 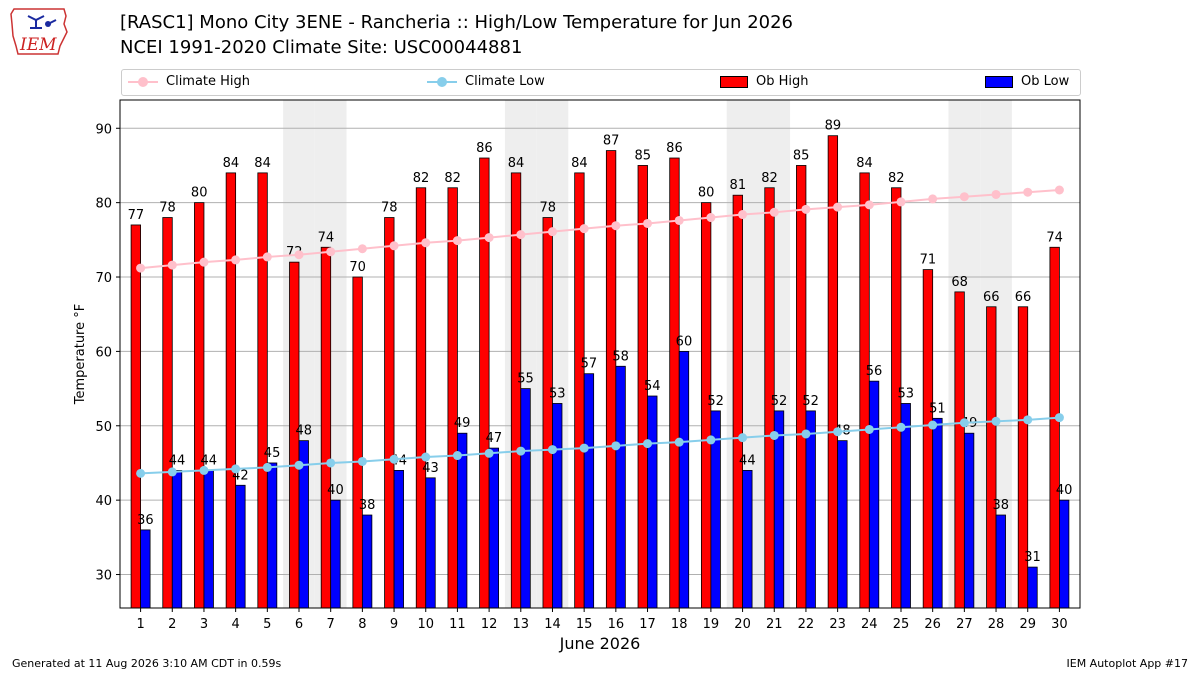 I want to click on chart-subtitle: NCEI 1991-2020 Climate Site: USC00044881, so click(x=321, y=47).